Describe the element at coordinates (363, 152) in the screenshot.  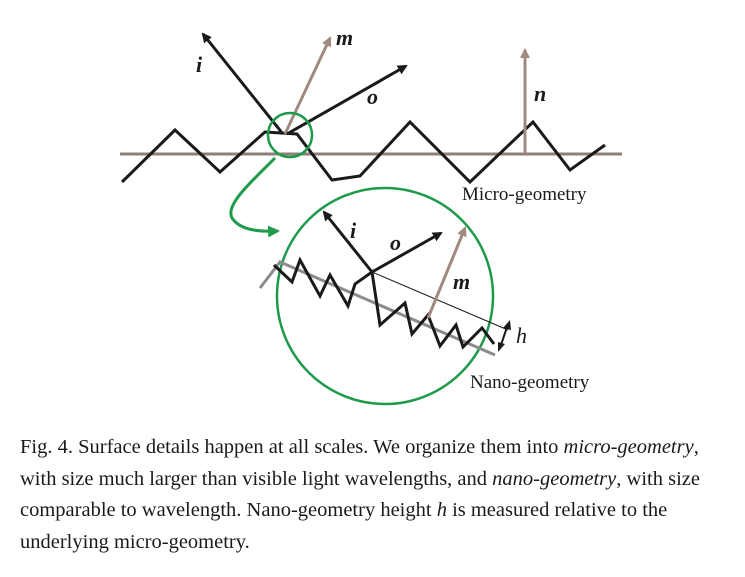
I see `micro-geometry-profile` at that location.